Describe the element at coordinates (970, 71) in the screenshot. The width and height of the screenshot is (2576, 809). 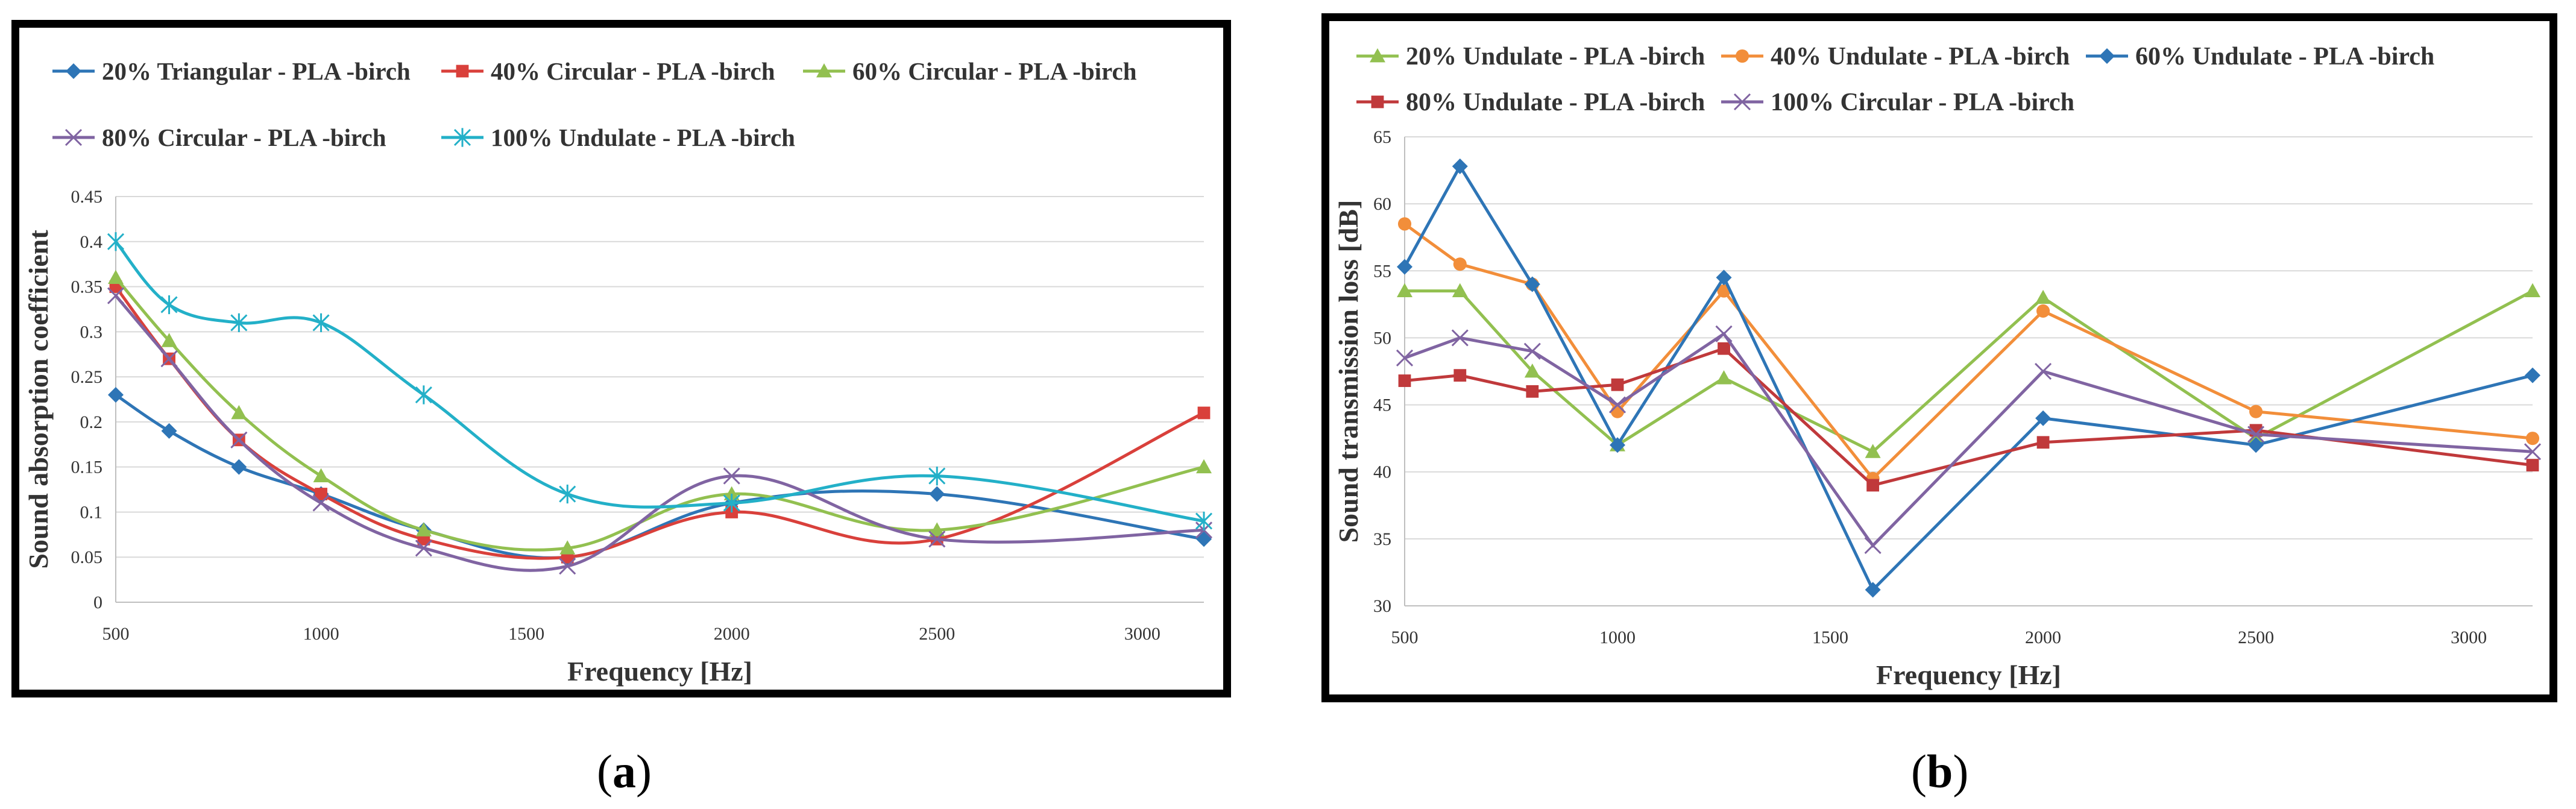
I see `legend-item: 60% Circular - PLA -birch` at that location.